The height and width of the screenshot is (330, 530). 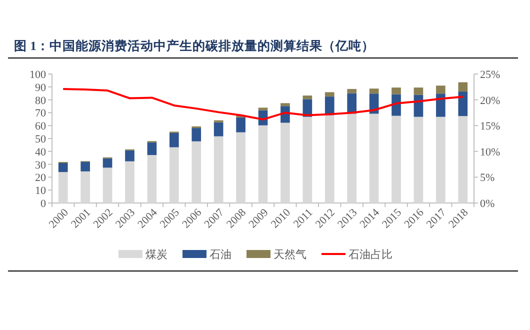 What do you see at coordinates (221, 254) in the screenshot?
I see `legend-label: 石油` at bounding box center [221, 254].